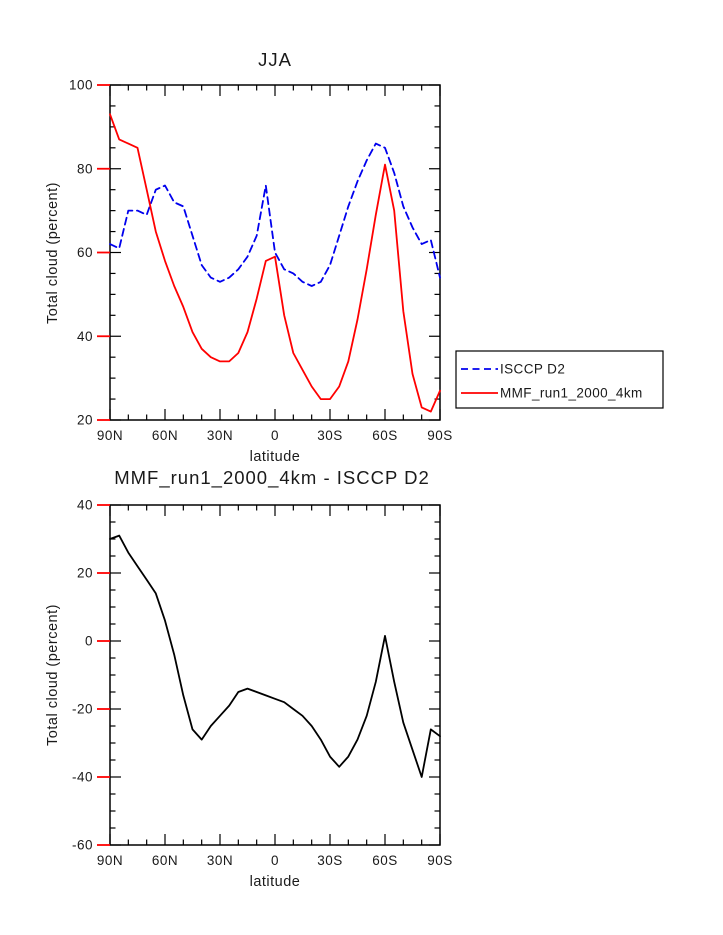 This screenshot has height=935, width=723. I want to click on legend-box, so click(559, 379).